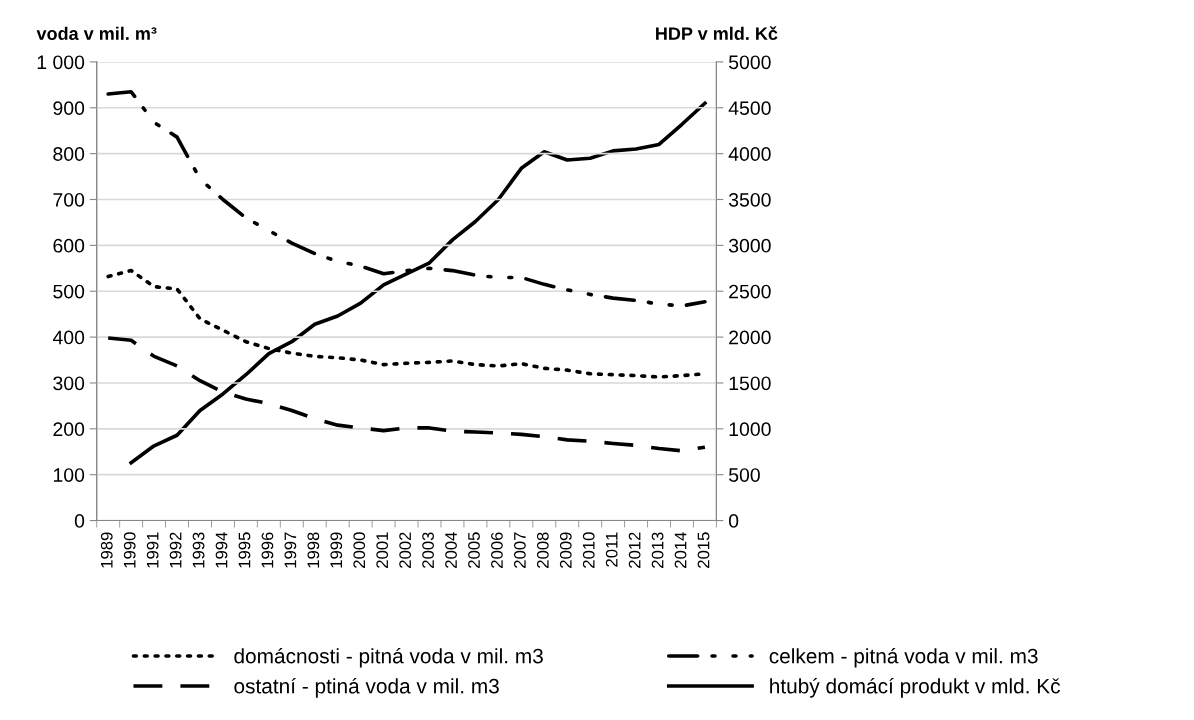  What do you see at coordinates (750, 429) in the screenshot?
I see `y2-tick-label: 1000` at bounding box center [750, 429].